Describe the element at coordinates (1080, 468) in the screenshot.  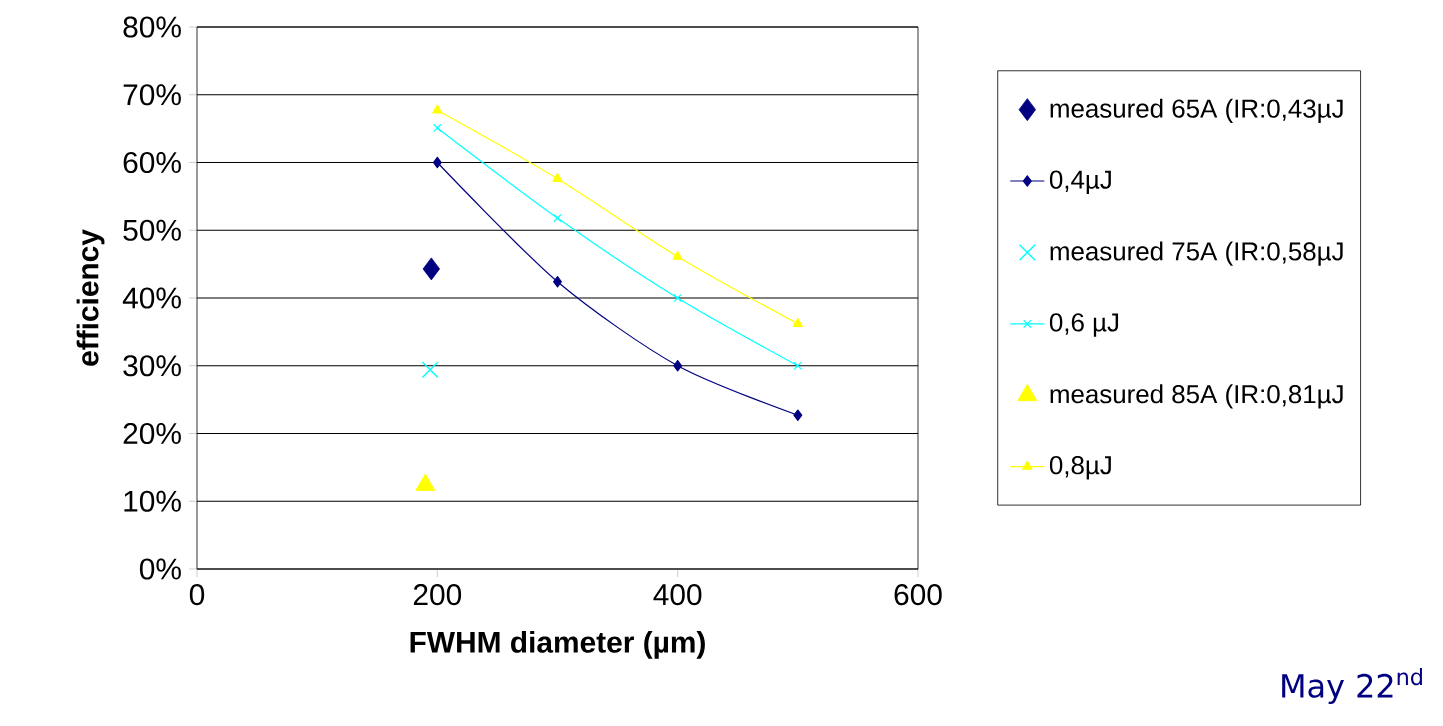
I see `legend-label: 0,8µJ` at that location.